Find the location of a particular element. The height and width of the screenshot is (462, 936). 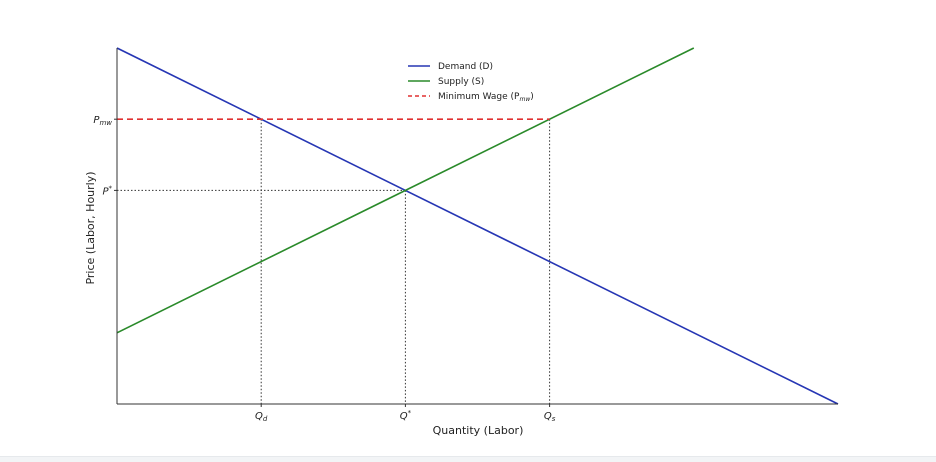

legend-label: Supply (S) is located at coordinates (461, 82).